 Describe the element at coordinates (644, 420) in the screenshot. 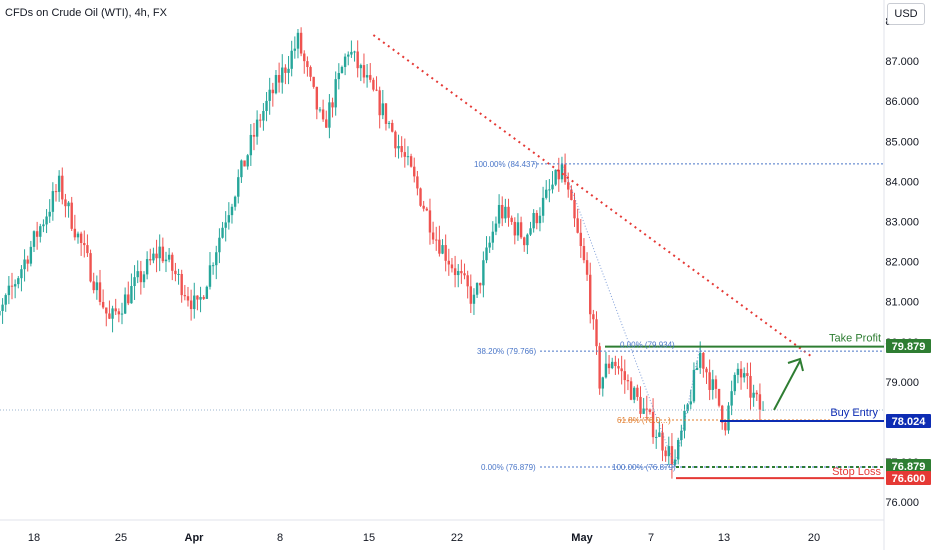

I see `fib-label: 61.8% (78.0…)` at that location.